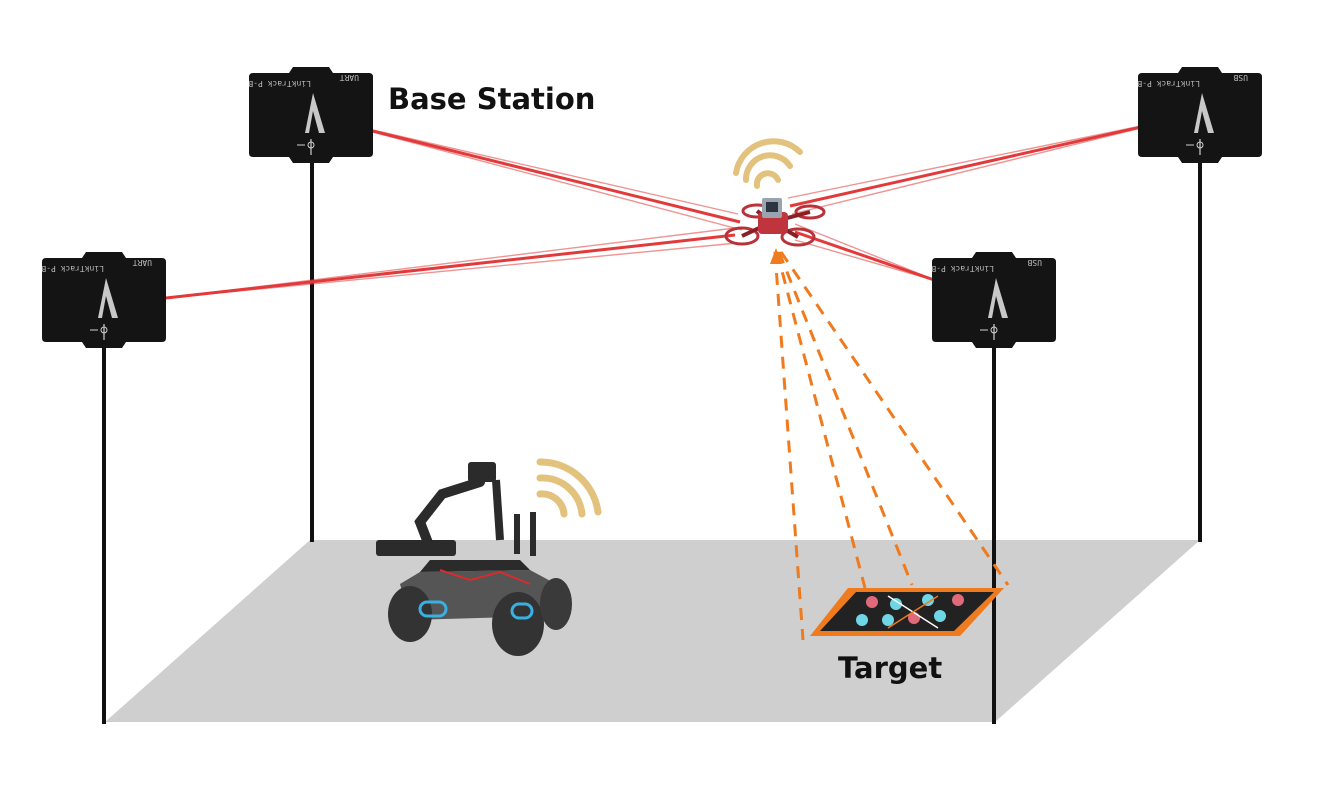 Image resolution: width=1322 pixels, height=792 pixels. Describe the element at coordinates (1200, 115) in the screenshot. I see `base-station-back-right: LinkTrack P-B USB` at that location.